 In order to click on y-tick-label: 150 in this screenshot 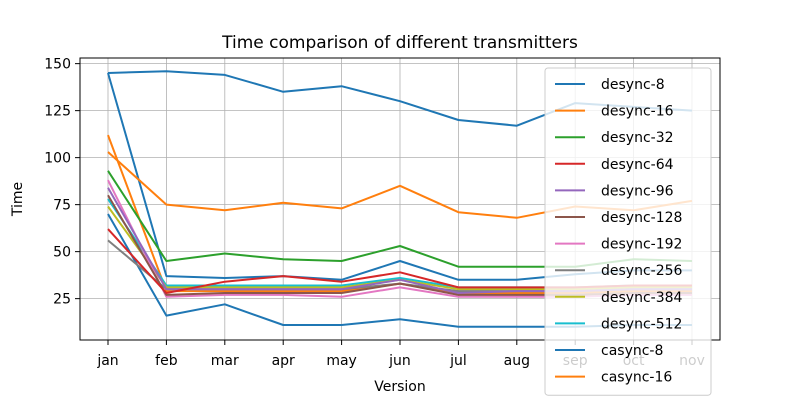, I will do `click(57, 65)`.